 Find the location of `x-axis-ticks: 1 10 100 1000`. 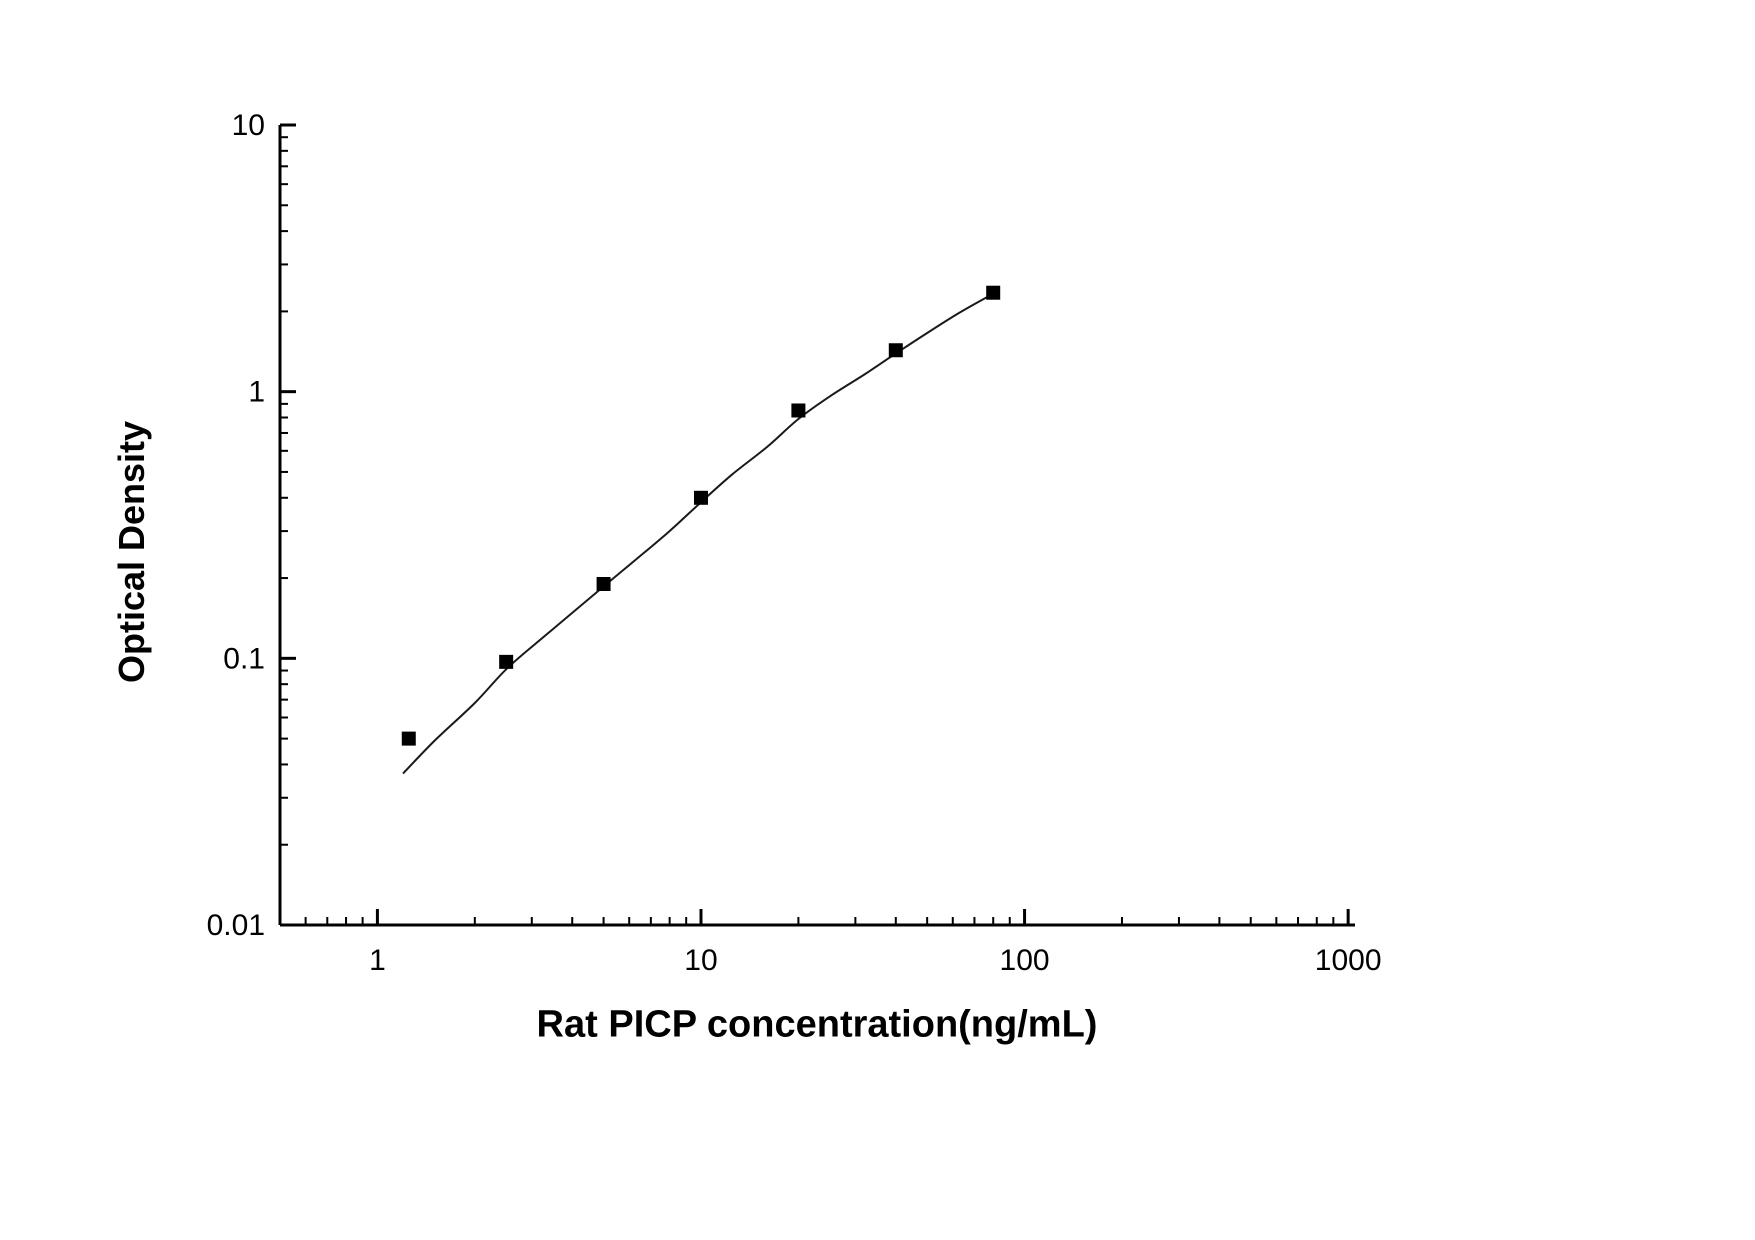

x-axis-ticks: 1 10 100 1000 is located at coordinates (830, 943).